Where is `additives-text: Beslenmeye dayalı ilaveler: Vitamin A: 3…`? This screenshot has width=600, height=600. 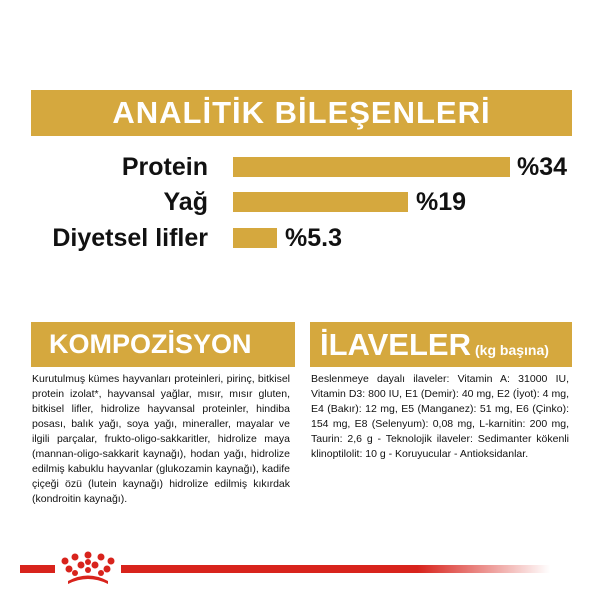 additives-text: Beslenmeye dayalı ilaveler: Vitamin A: 3… is located at coordinates (440, 416).